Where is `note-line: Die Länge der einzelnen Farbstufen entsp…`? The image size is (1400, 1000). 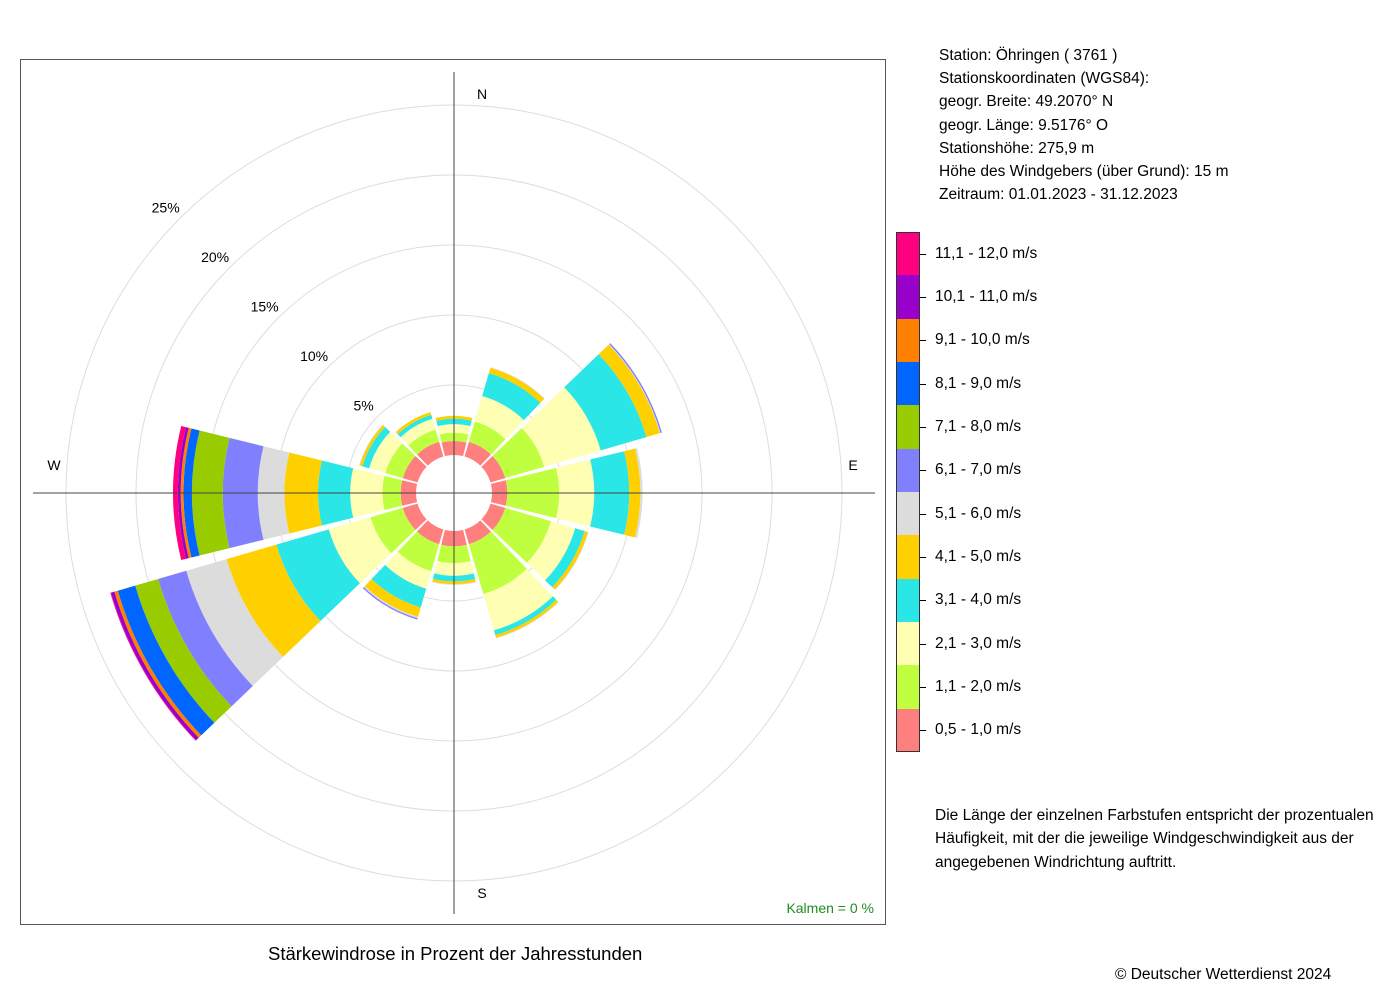 note-line: Die Länge der einzelnen Farbstufen entsp… is located at coordinates (1154, 815).